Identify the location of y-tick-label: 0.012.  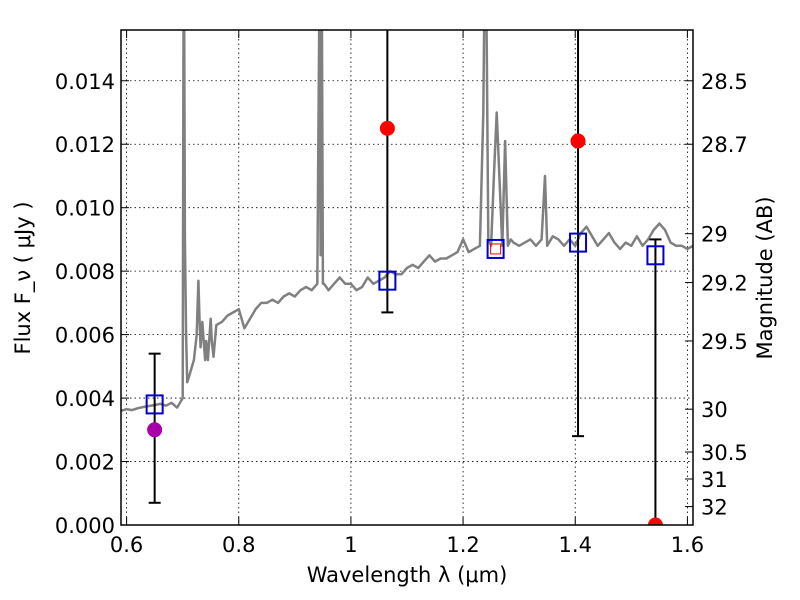
(85, 145).